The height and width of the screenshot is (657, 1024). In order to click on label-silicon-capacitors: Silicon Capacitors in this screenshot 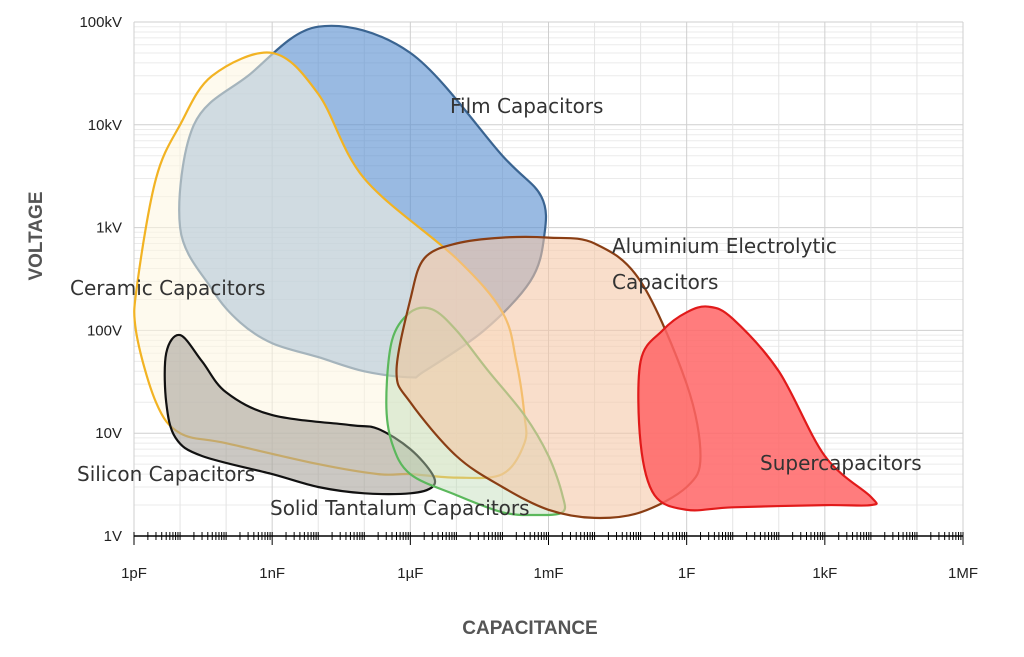, I will do `click(166, 474)`.